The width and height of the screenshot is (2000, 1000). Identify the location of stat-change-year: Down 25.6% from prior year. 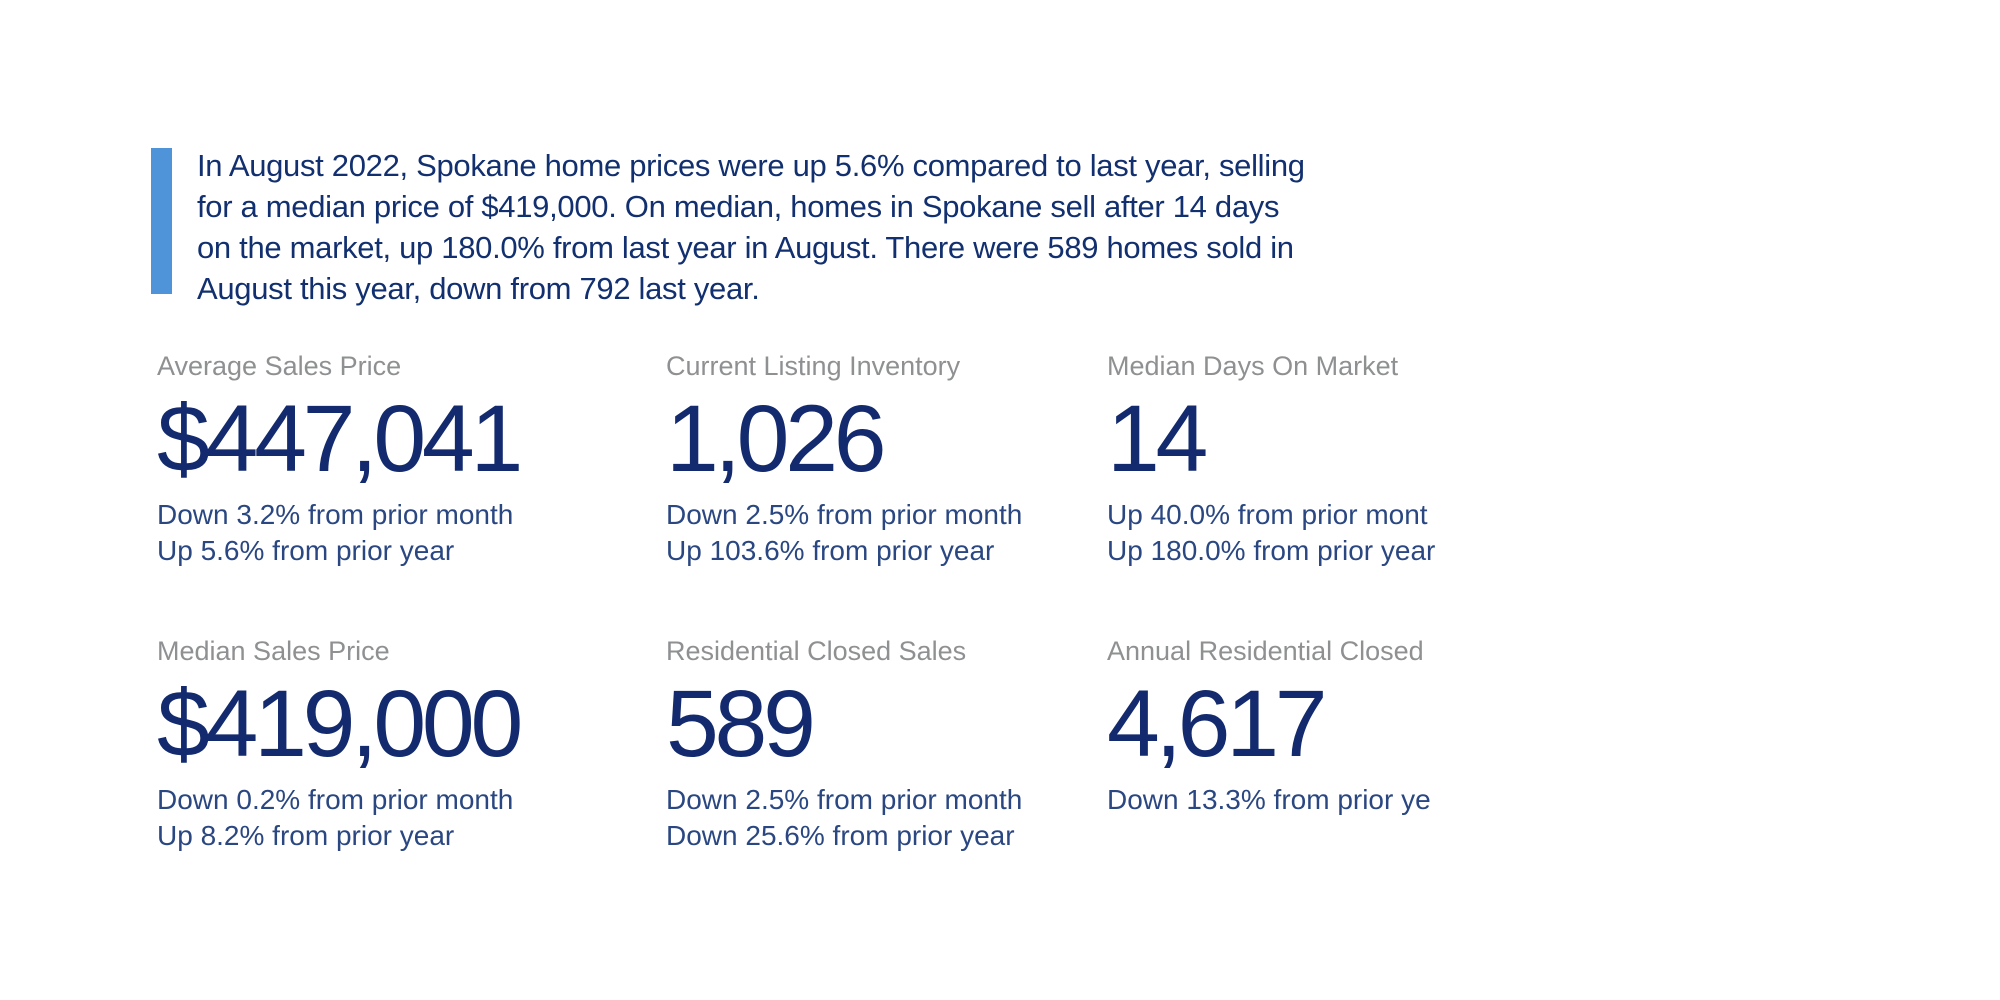
(840, 835).